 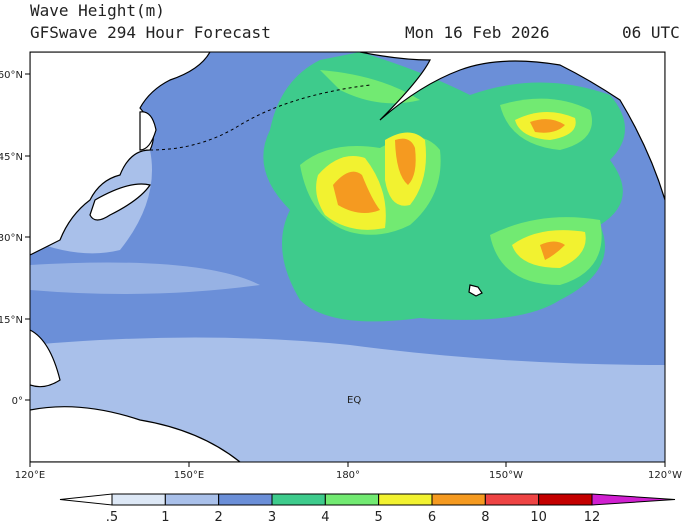 What do you see at coordinates (506, 475) in the screenshot?
I see `lon-label: 150°W` at bounding box center [506, 475].